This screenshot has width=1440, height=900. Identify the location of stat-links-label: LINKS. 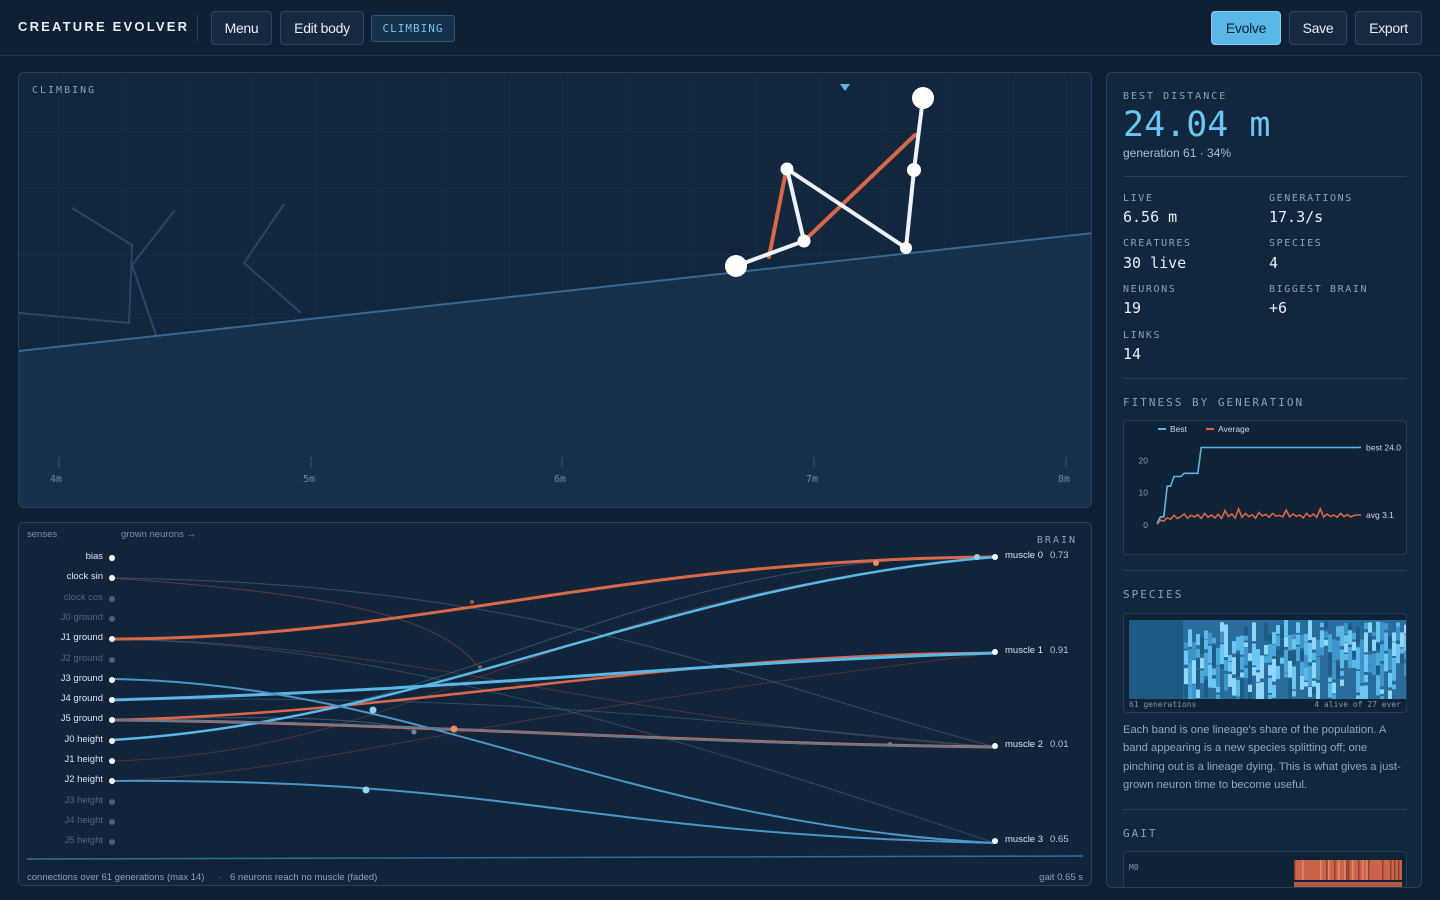
(1142, 335).